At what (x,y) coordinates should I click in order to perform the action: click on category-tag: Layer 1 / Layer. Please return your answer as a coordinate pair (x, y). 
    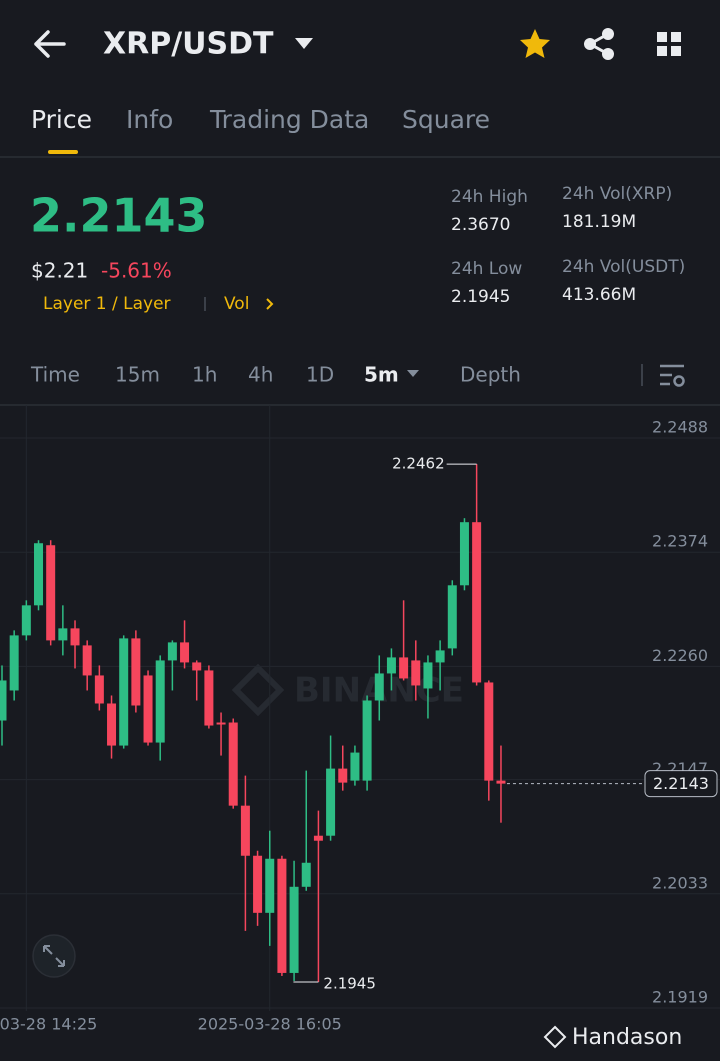
    Looking at the image, I should click on (107, 304).